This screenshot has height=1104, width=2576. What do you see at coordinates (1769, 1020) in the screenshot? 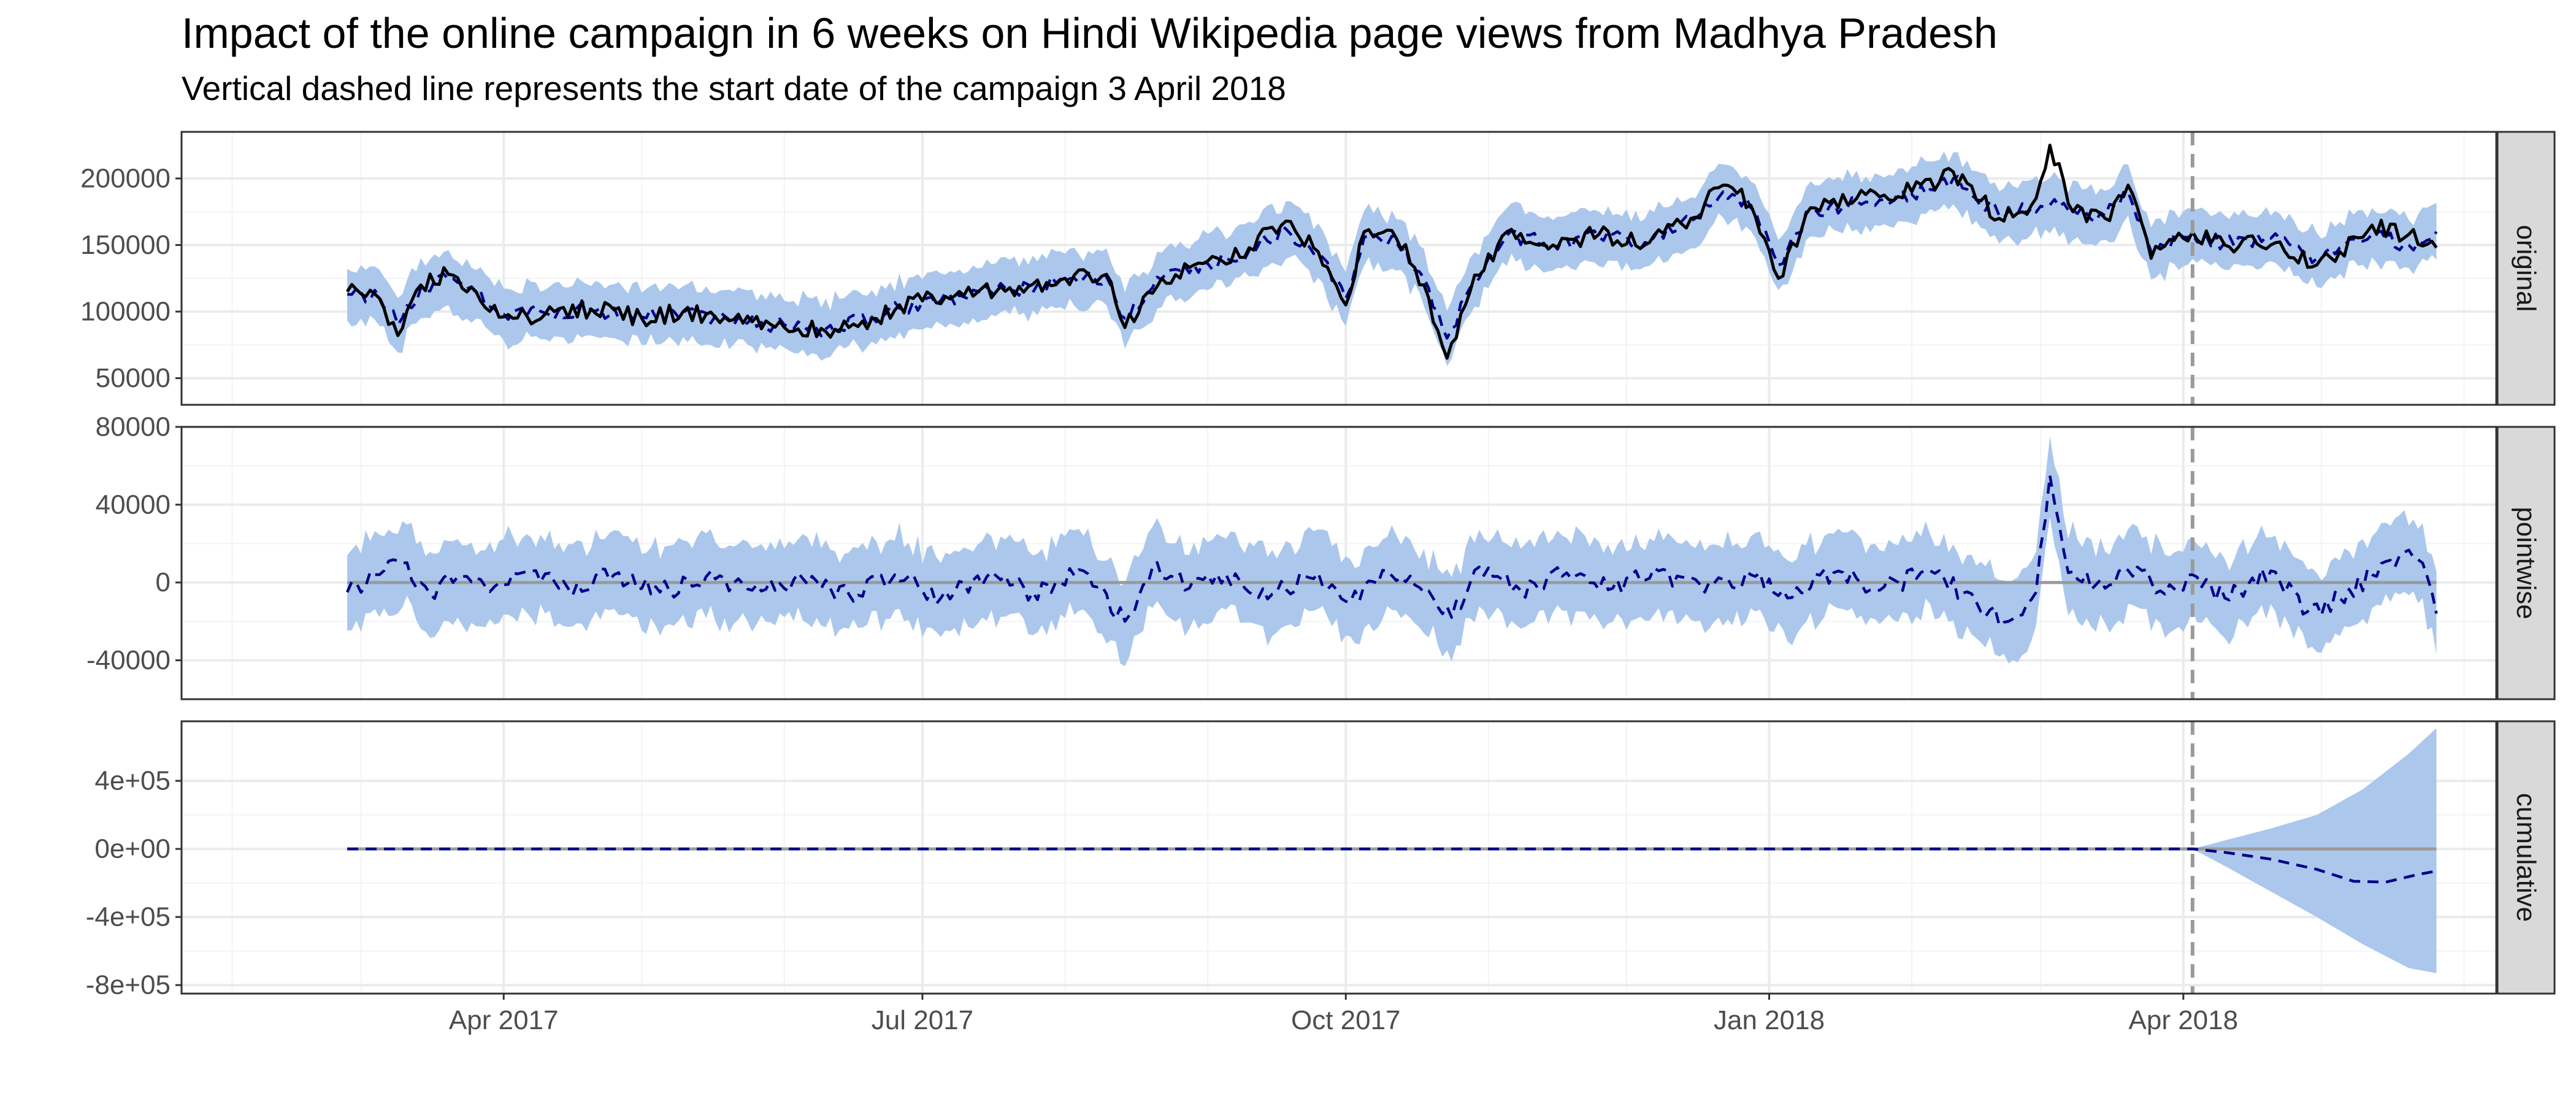
I see `x-tick-label: Jan 2018` at bounding box center [1769, 1020].